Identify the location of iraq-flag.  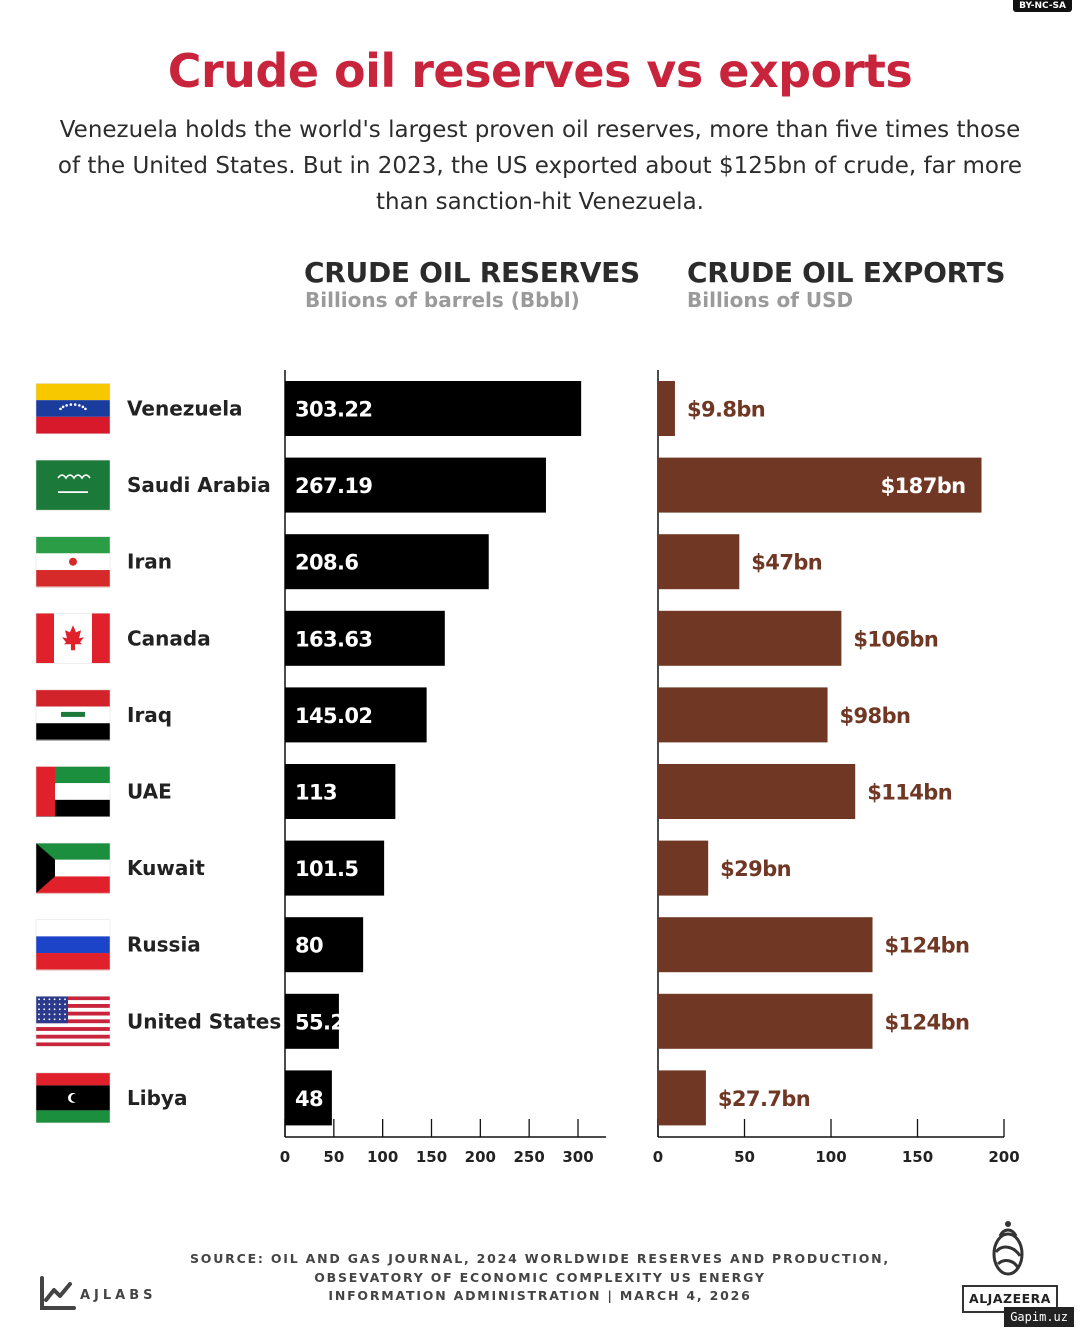
(73, 715).